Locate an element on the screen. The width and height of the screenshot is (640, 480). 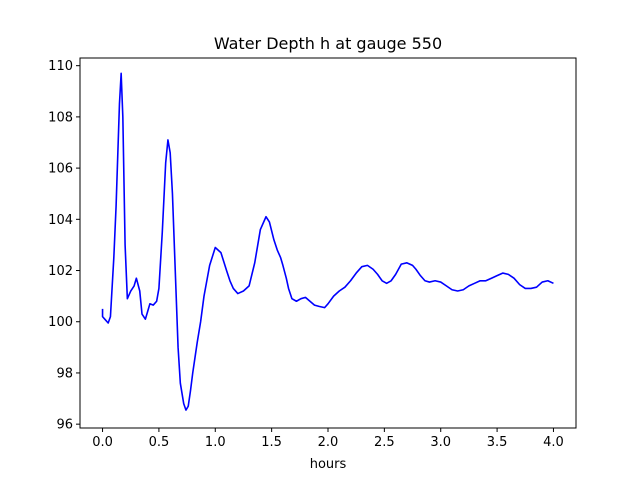
y-tick-label: 98 is located at coordinates (64, 373).